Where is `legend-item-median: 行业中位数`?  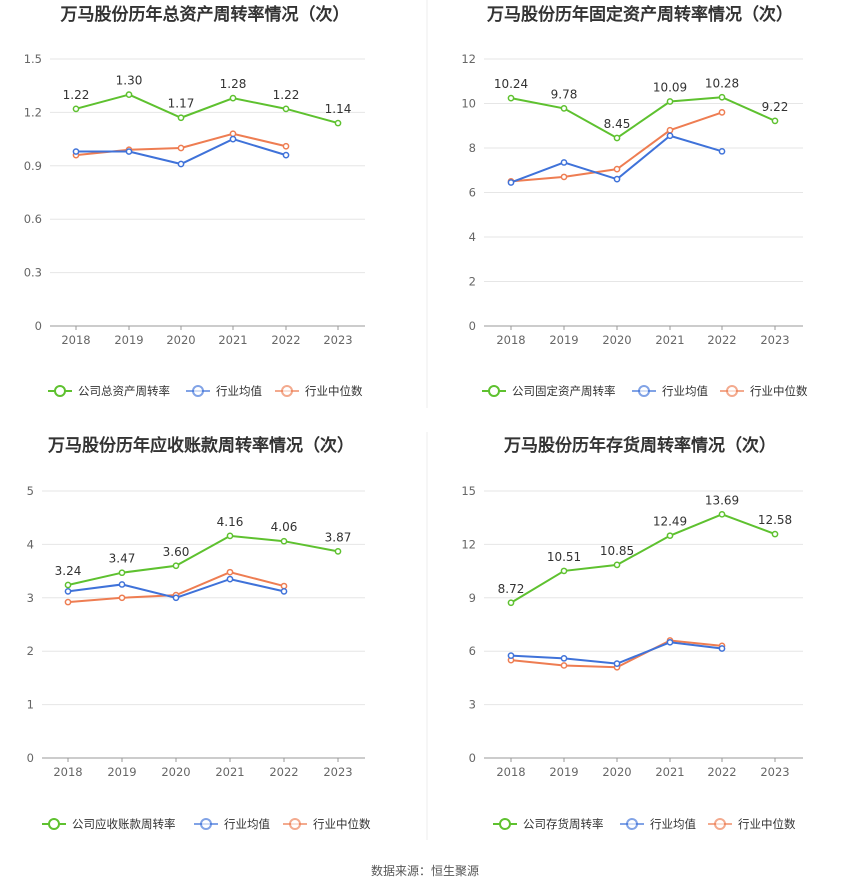
legend-item-median: 行业中位数 is located at coordinates (764, 391).